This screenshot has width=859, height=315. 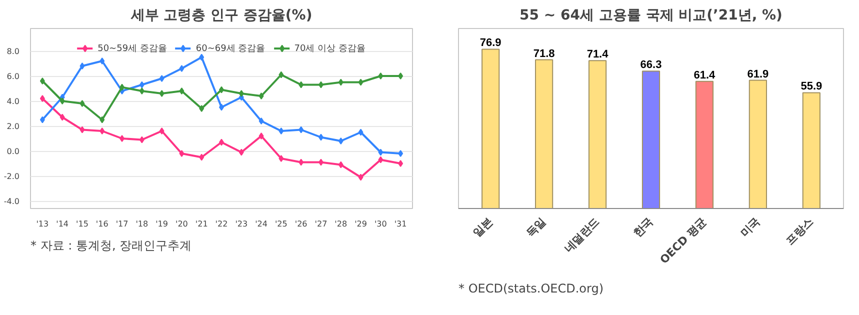 What do you see at coordinates (201, 224) in the screenshot?
I see `x-tick-label: '21` at bounding box center [201, 224].